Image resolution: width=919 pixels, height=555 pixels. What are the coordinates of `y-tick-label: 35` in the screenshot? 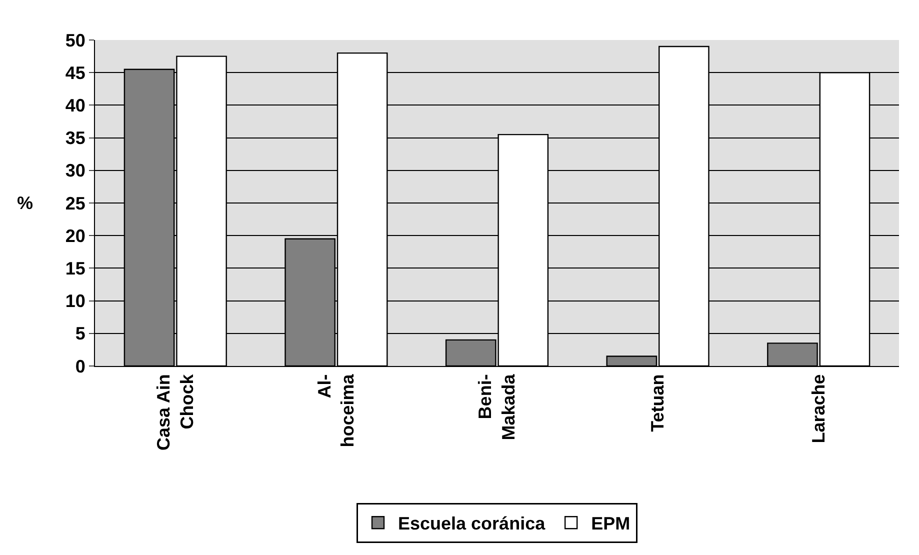 It's located at (75, 138).